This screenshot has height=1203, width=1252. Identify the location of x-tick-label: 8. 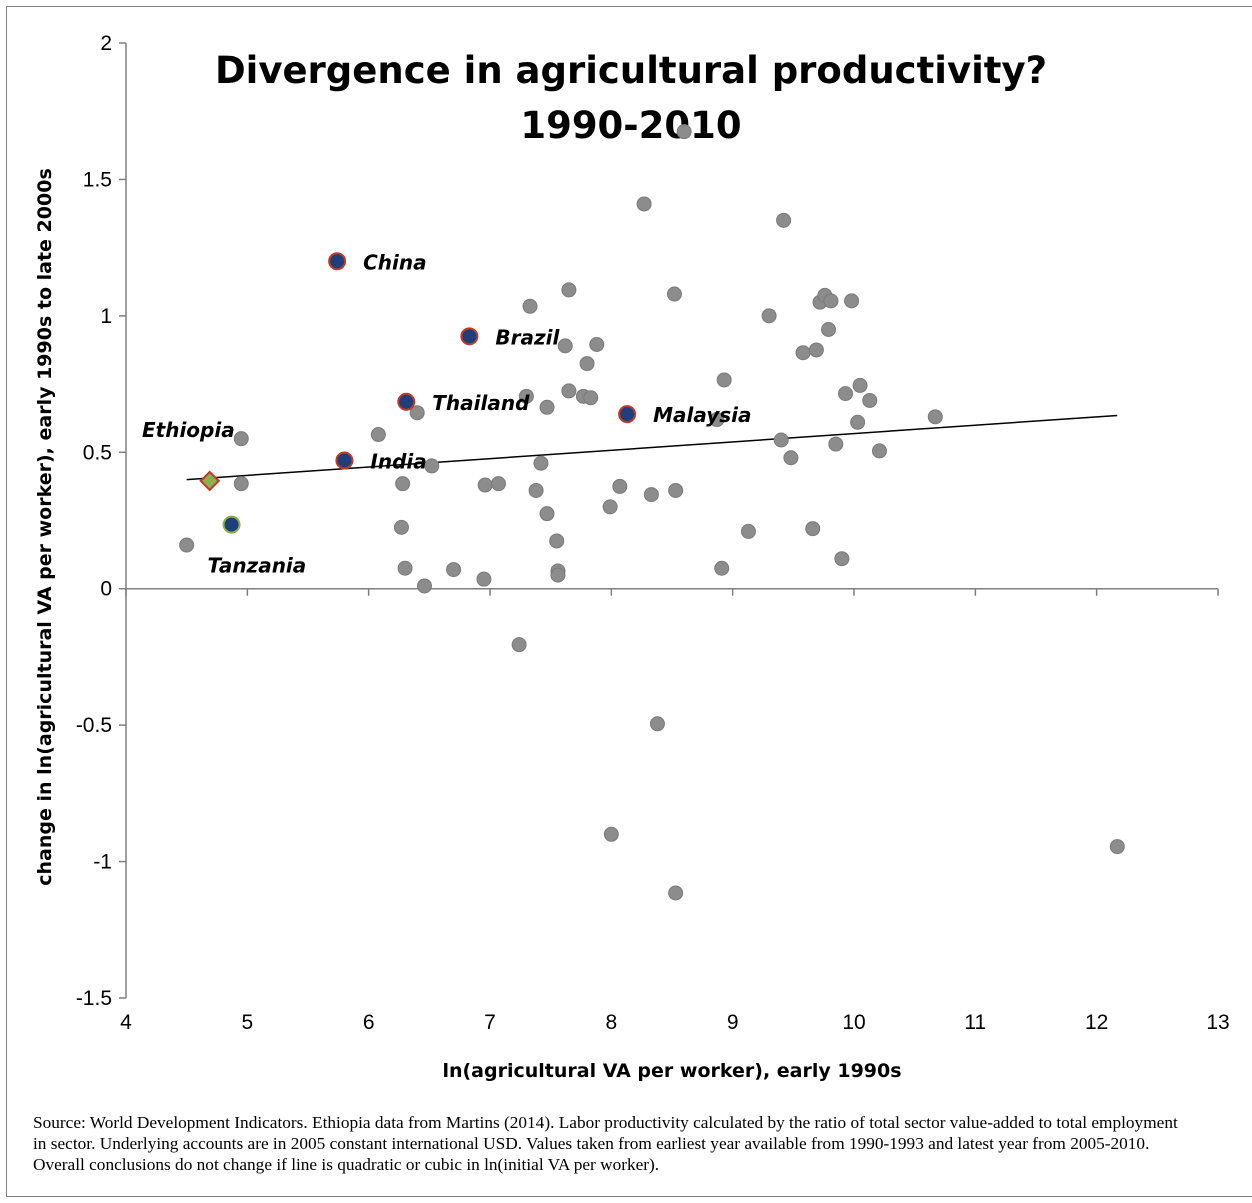
(611, 1022).